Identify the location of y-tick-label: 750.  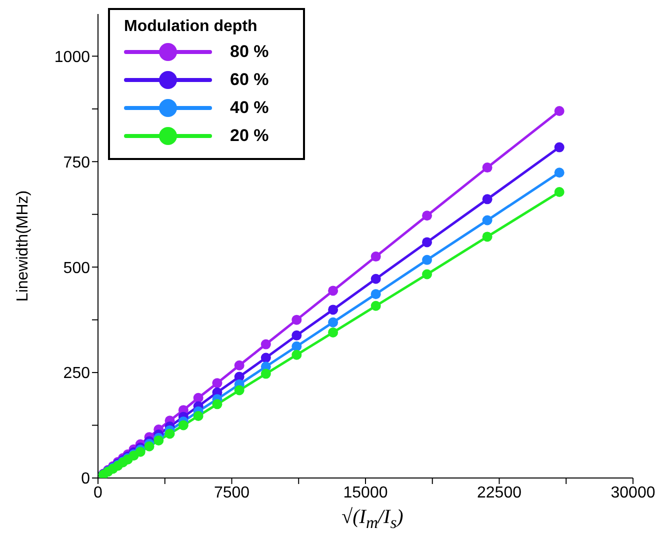
(76, 163).